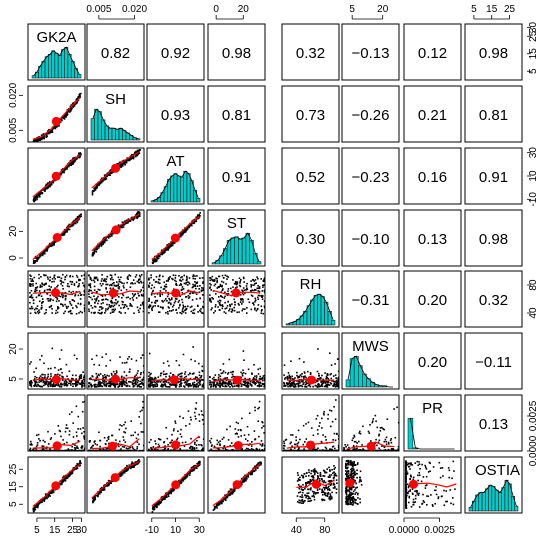 Image resolution: width=550 pixels, height=547 pixels. I want to click on correlation-value: 0.81, so click(236, 115).